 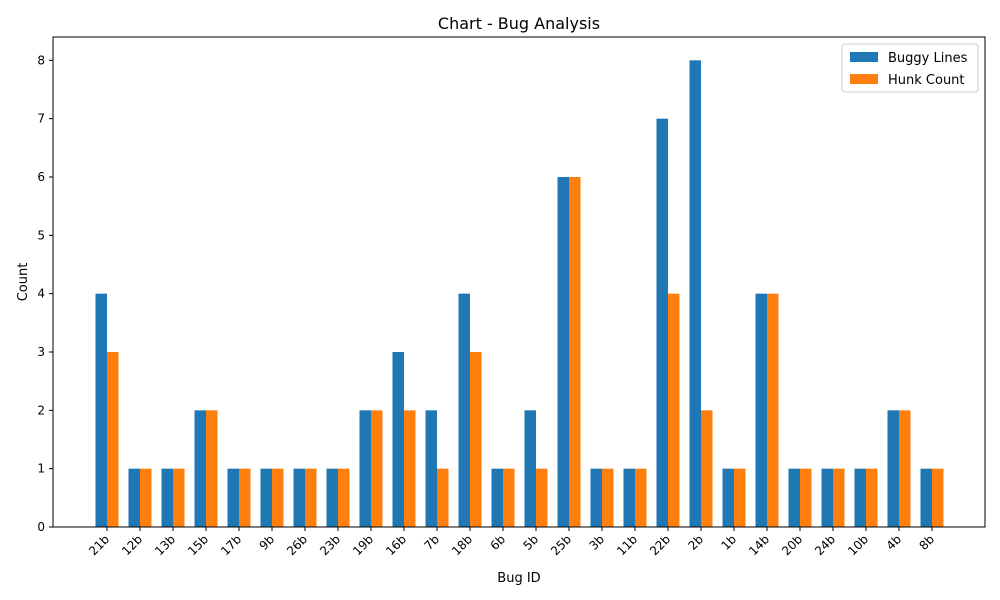 I want to click on x-tick-label: 20b, so click(x=792, y=545).